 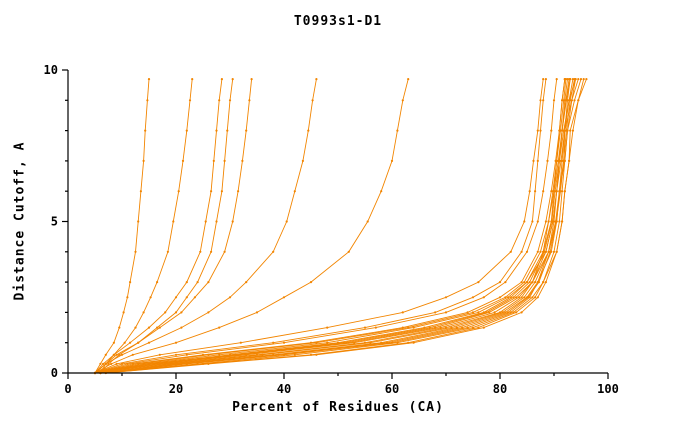 What do you see at coordinates (51, 70) in the screenshot?
I see `y-tick-label: 10` at bounding box center [51, 70].